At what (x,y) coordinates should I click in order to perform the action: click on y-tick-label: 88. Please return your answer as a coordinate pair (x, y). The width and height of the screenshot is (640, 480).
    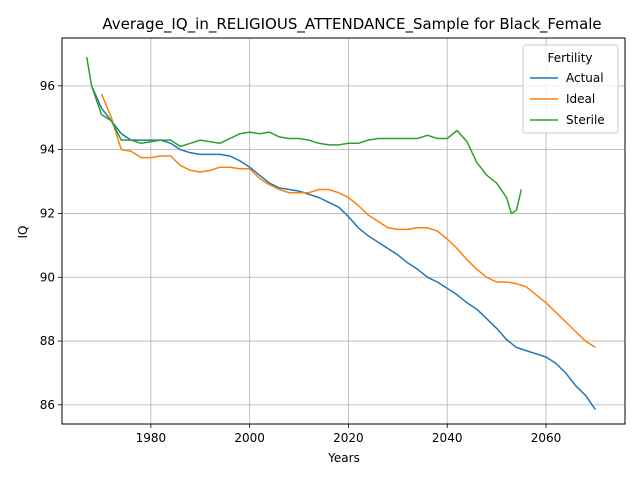
    Looking at the image, I should click on (47, 341).